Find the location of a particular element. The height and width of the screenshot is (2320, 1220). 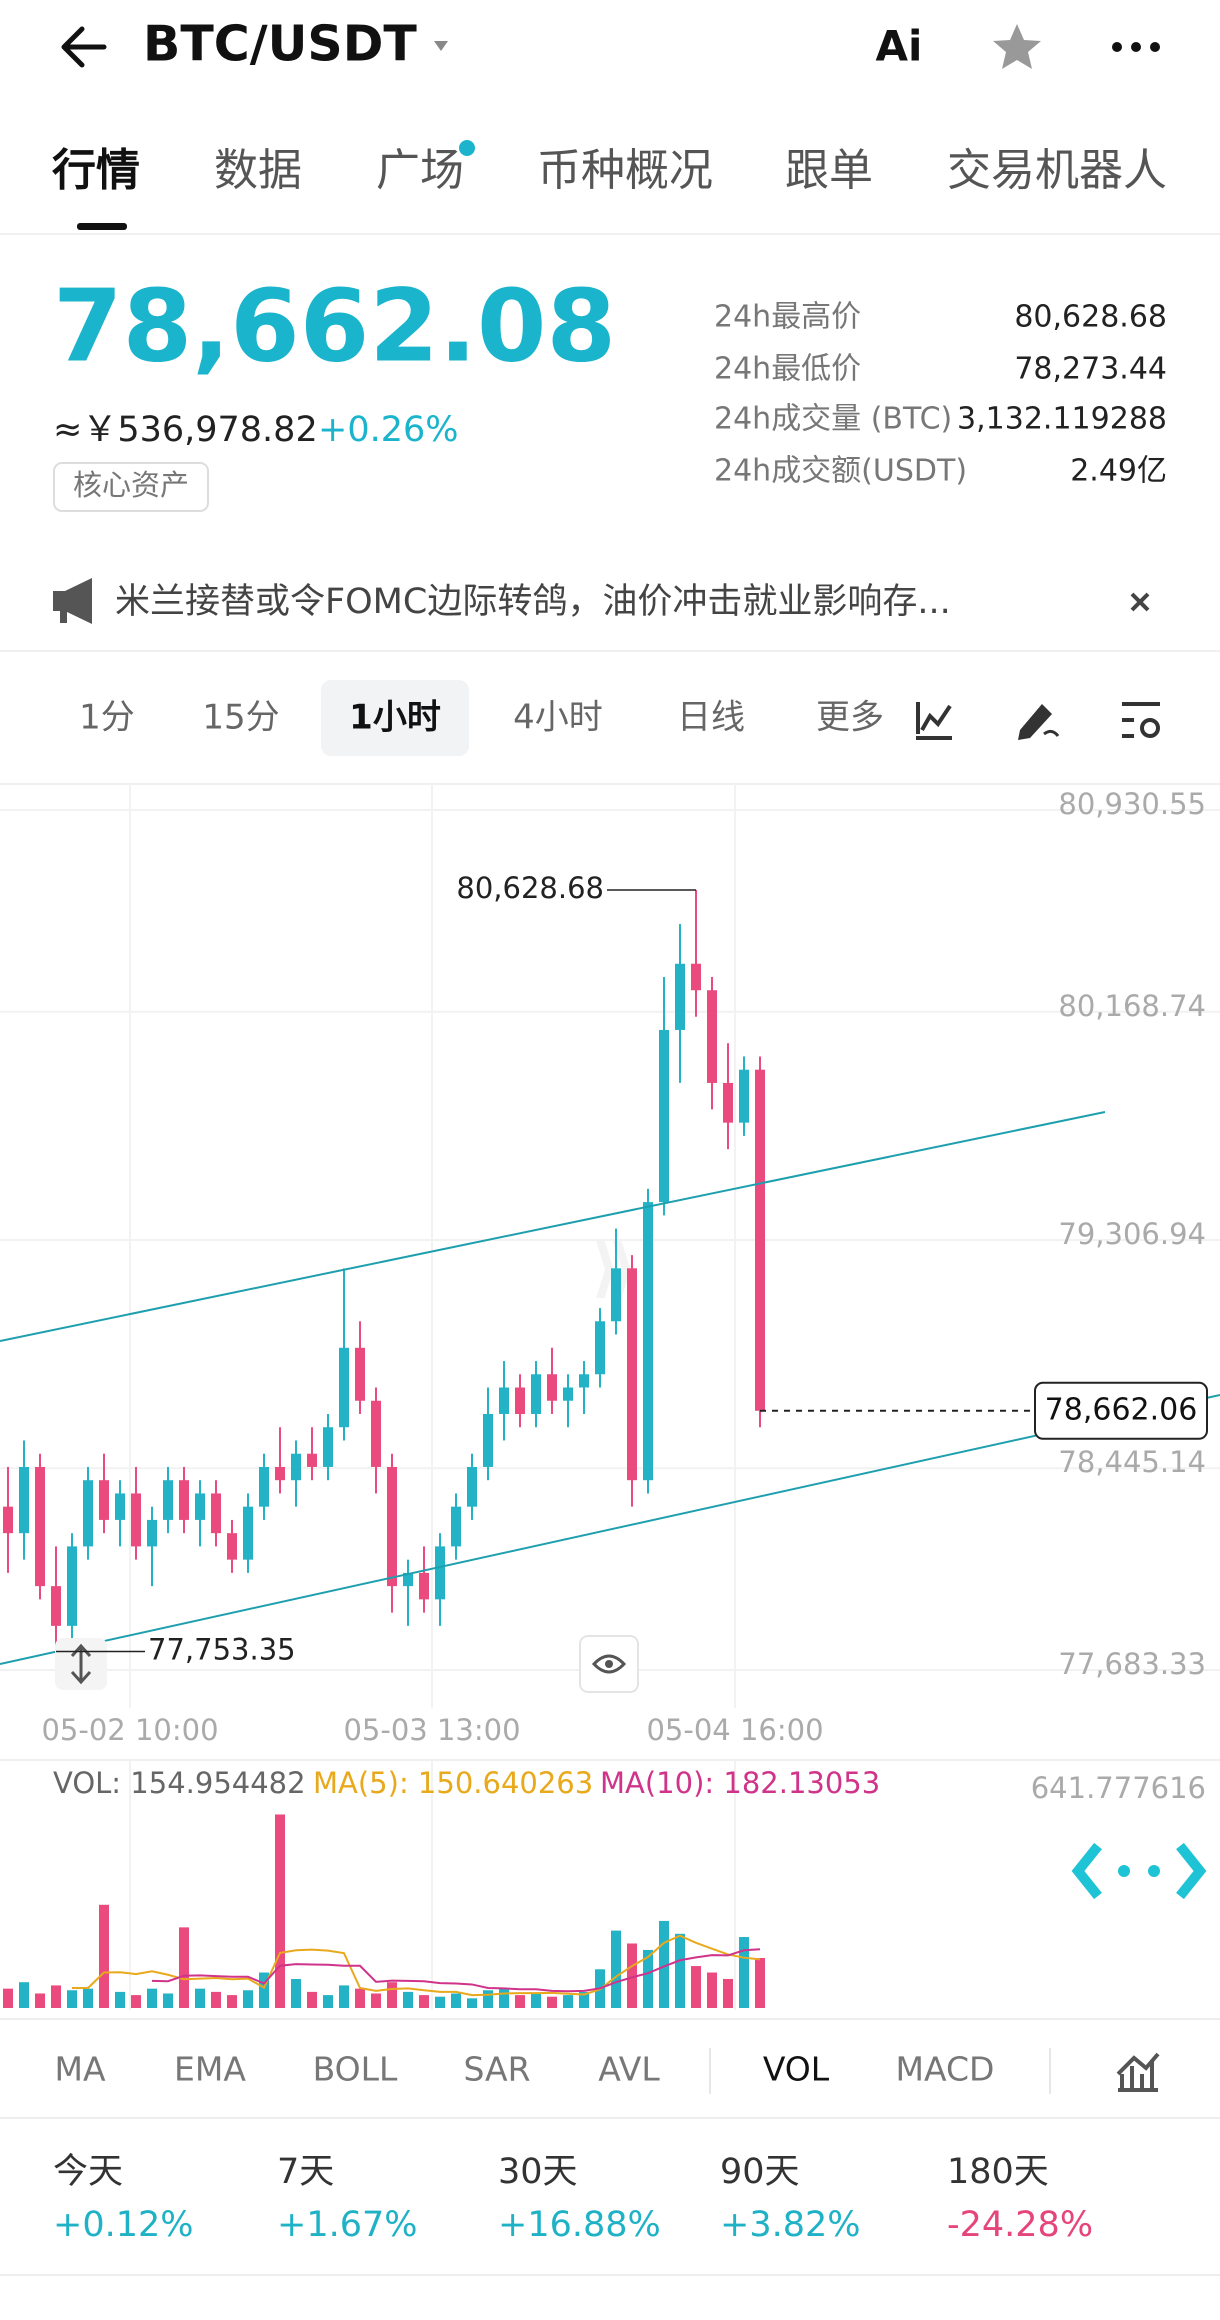

interval: 日线 is located at coordinates (711, 718).